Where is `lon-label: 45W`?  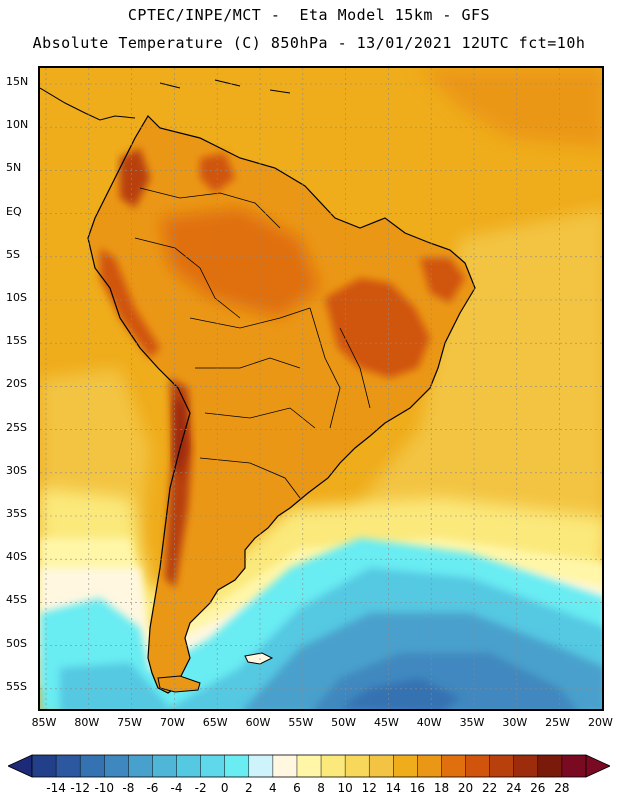
lon-label: 45W is located at coordinates (386, 722).